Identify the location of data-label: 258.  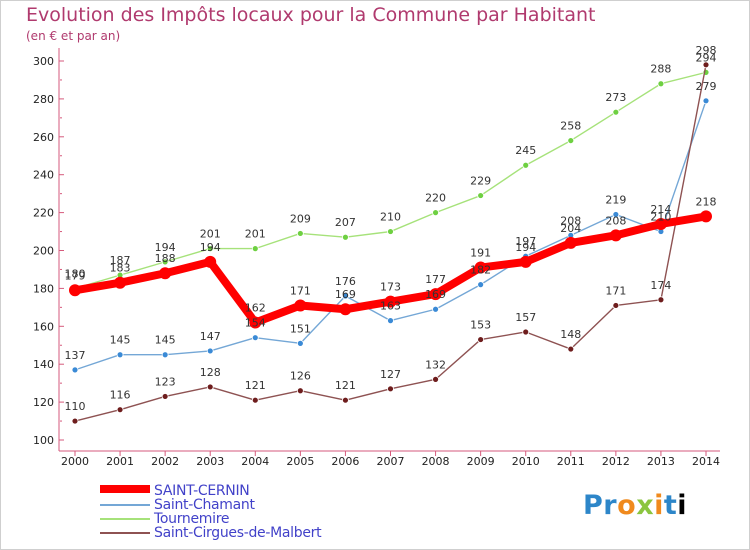
(570, 126).